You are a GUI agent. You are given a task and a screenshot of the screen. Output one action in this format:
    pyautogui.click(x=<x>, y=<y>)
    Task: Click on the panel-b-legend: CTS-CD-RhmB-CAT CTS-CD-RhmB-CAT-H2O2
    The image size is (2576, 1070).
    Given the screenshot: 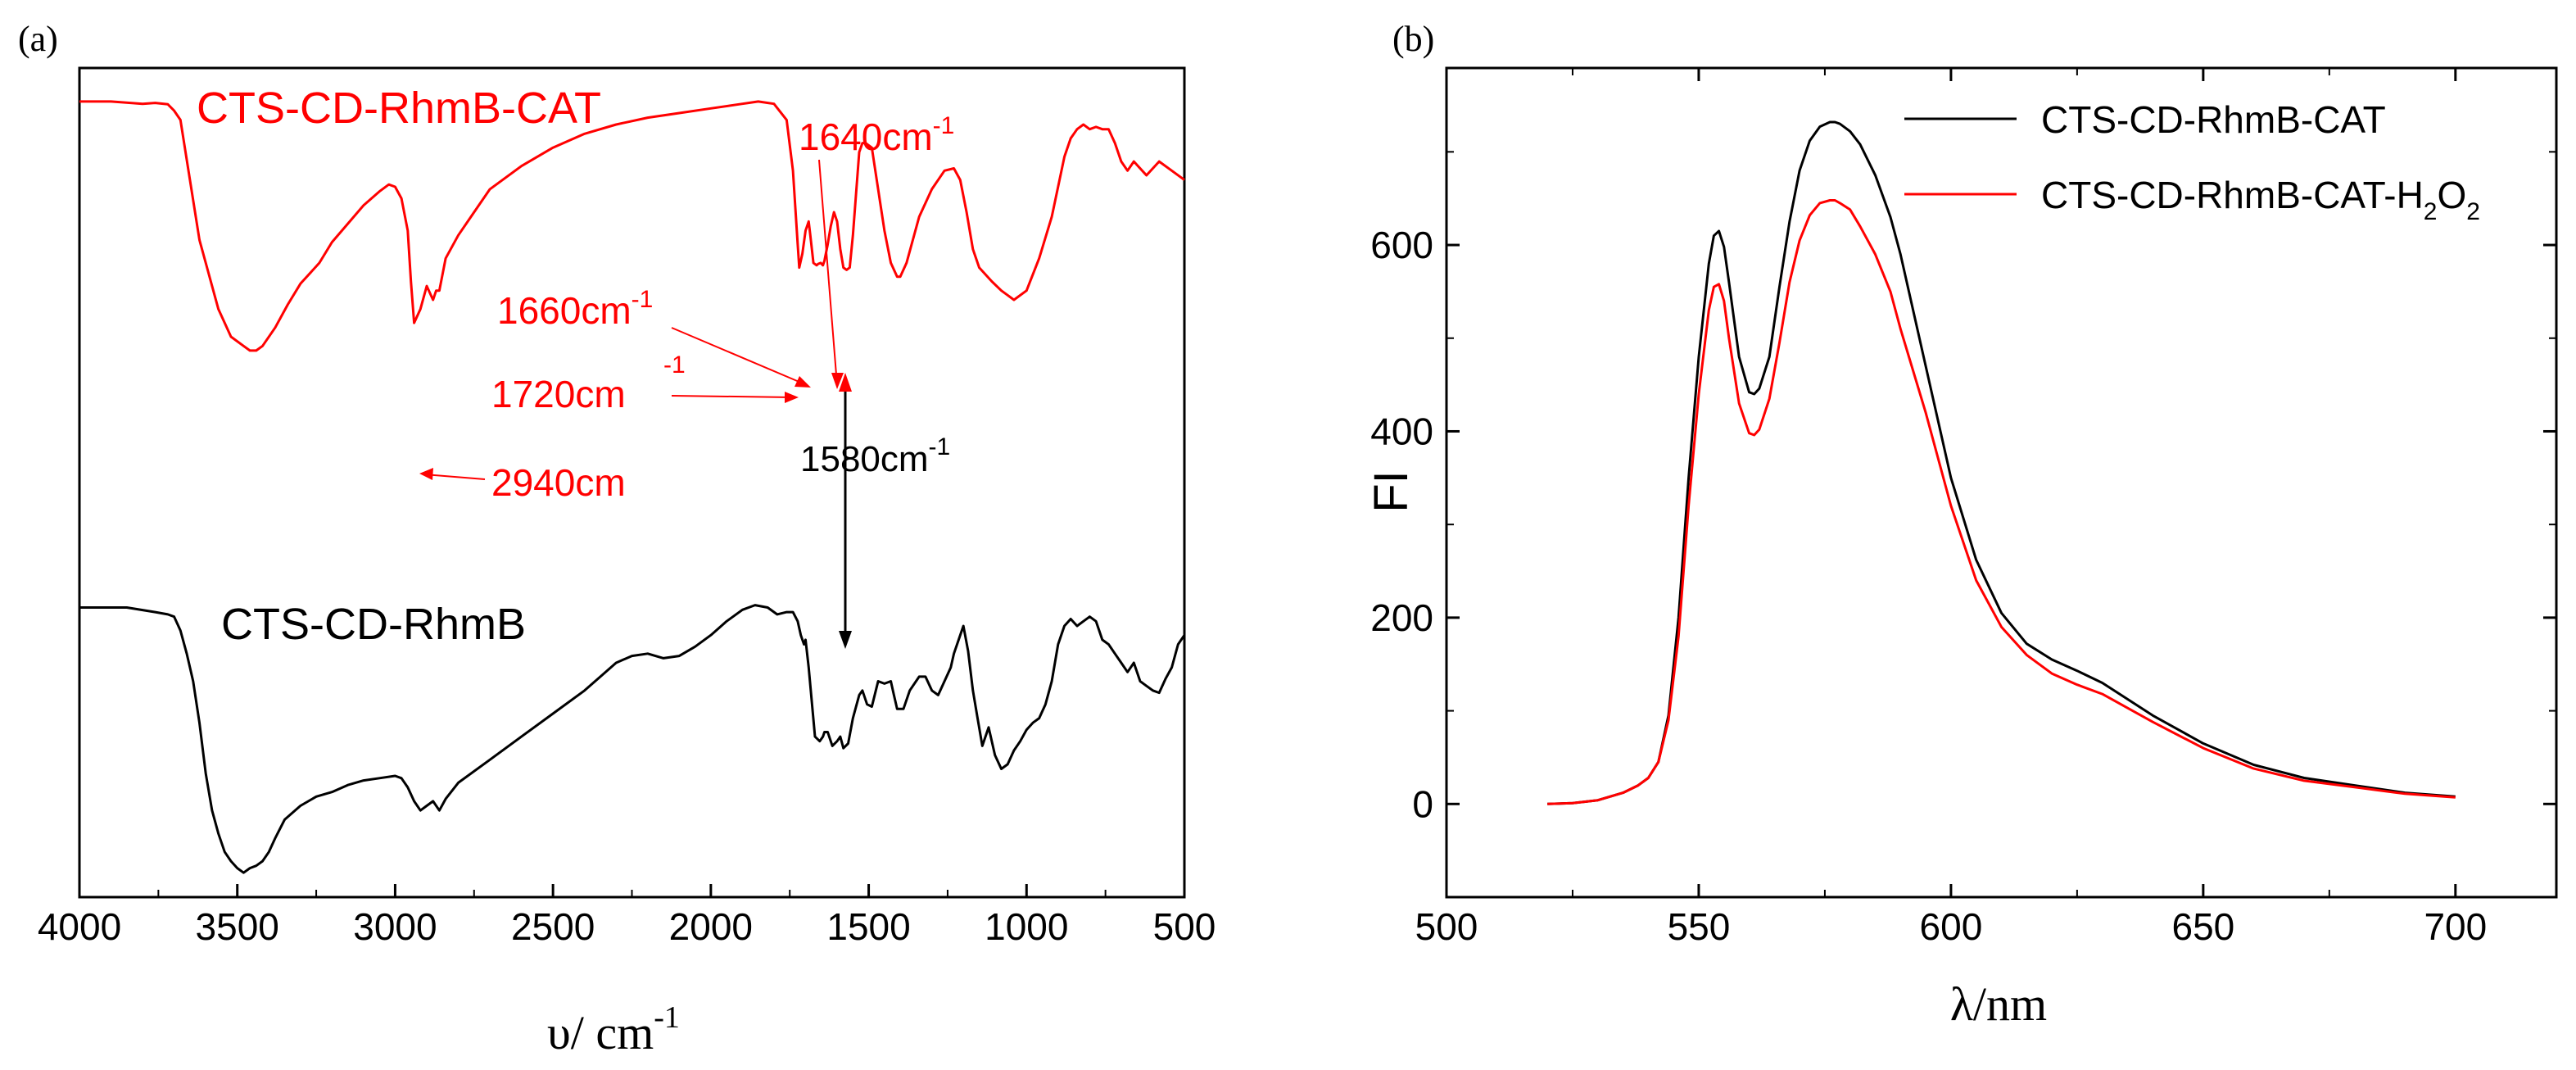 What is the action you would take?
    pyautogui.click(x=2192, y=161)
    